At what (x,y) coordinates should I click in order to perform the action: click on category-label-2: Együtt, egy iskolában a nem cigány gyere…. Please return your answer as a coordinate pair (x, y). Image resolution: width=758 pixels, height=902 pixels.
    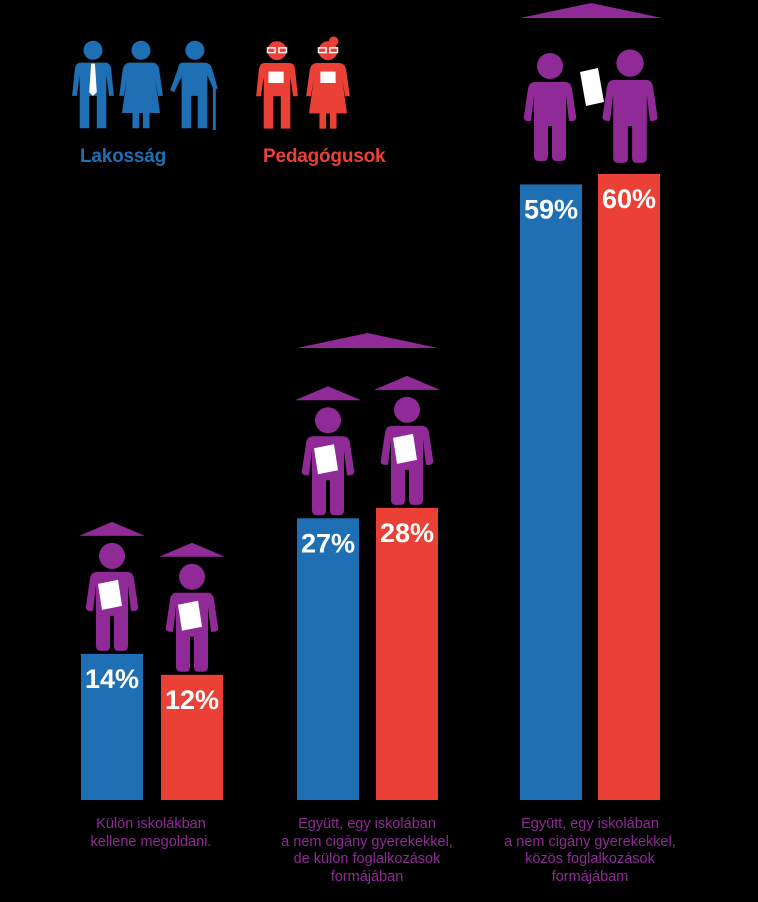
    Looking at the image, I should click on (367, 850).